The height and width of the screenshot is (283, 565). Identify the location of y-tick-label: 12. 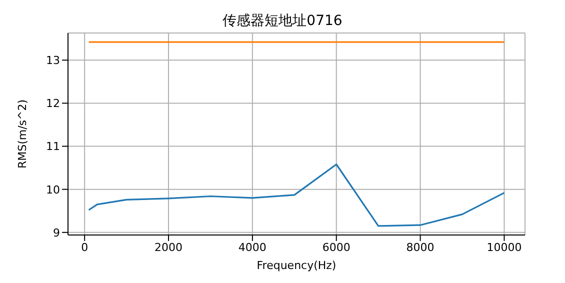
(53, 103).